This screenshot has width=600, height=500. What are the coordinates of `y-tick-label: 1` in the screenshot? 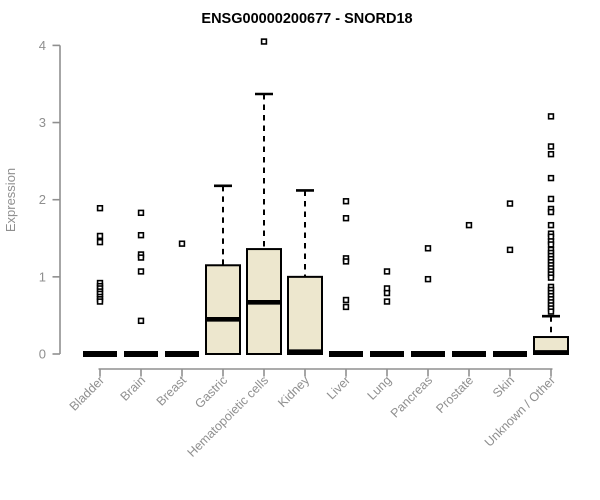 It's located at (42, 276).